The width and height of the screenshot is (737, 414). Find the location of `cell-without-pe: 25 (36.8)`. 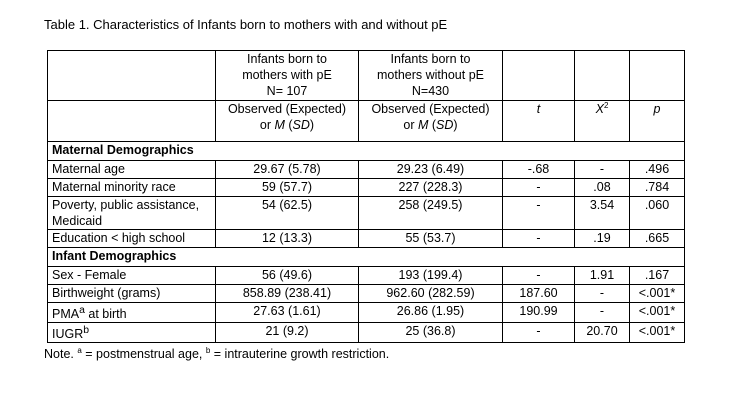

cell-without-pe: 25 (36.8) is located at coordinates (430, 333).